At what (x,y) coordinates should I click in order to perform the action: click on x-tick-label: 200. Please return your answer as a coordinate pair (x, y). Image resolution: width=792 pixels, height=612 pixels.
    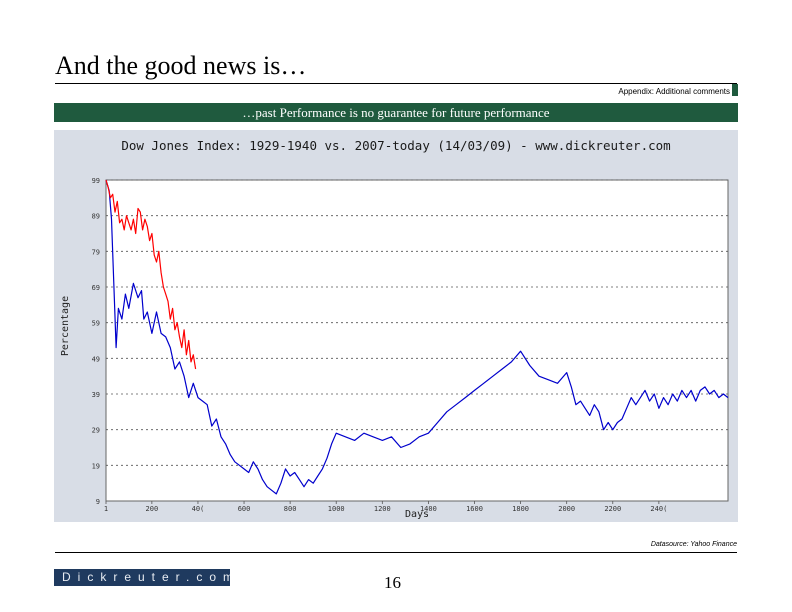
    Looking at the image, I should click on (152, 509).